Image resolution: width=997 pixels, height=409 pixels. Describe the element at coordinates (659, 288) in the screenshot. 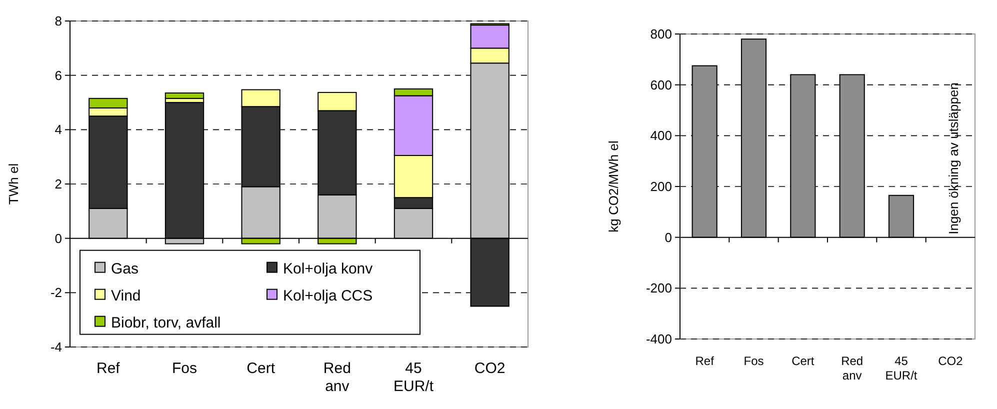

I see `y-tick-label: -200` at that location.